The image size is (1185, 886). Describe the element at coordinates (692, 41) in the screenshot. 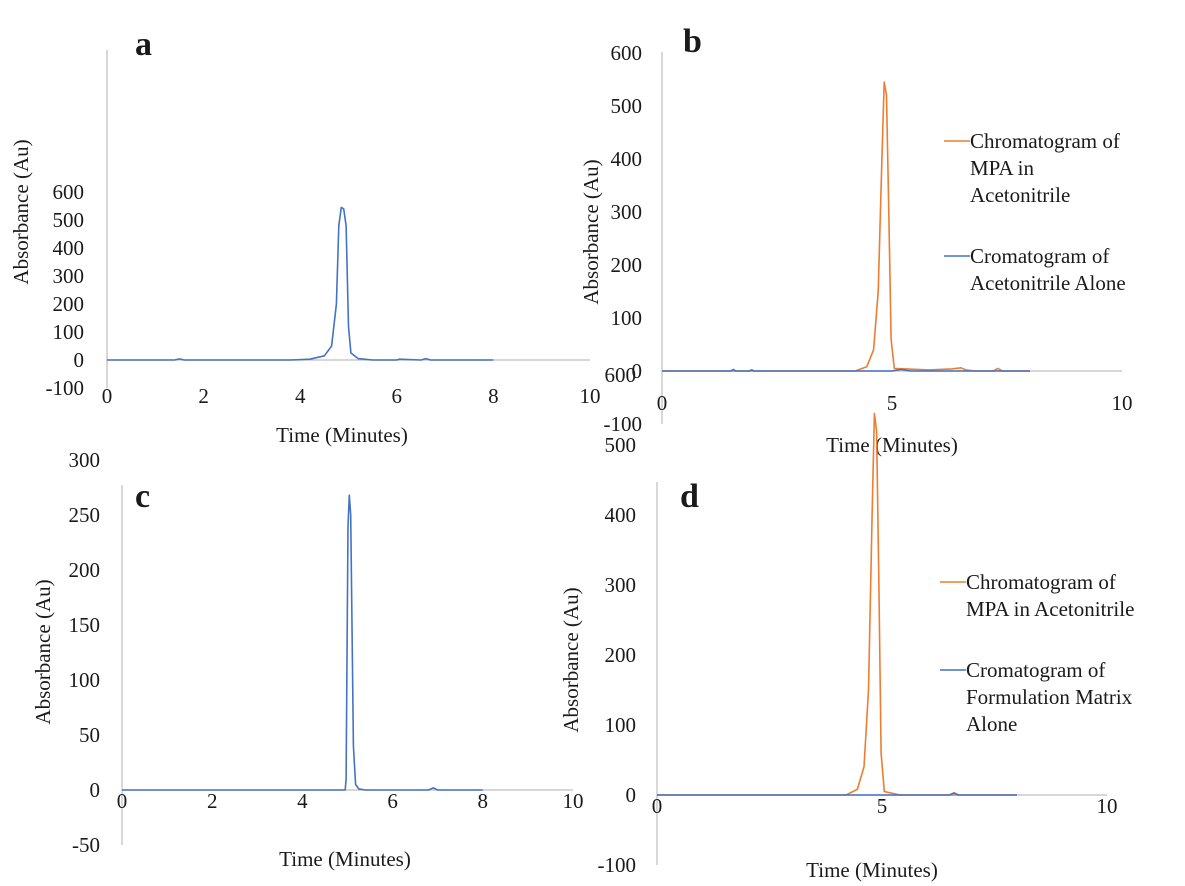

I see `panel-letter: b` at that location.